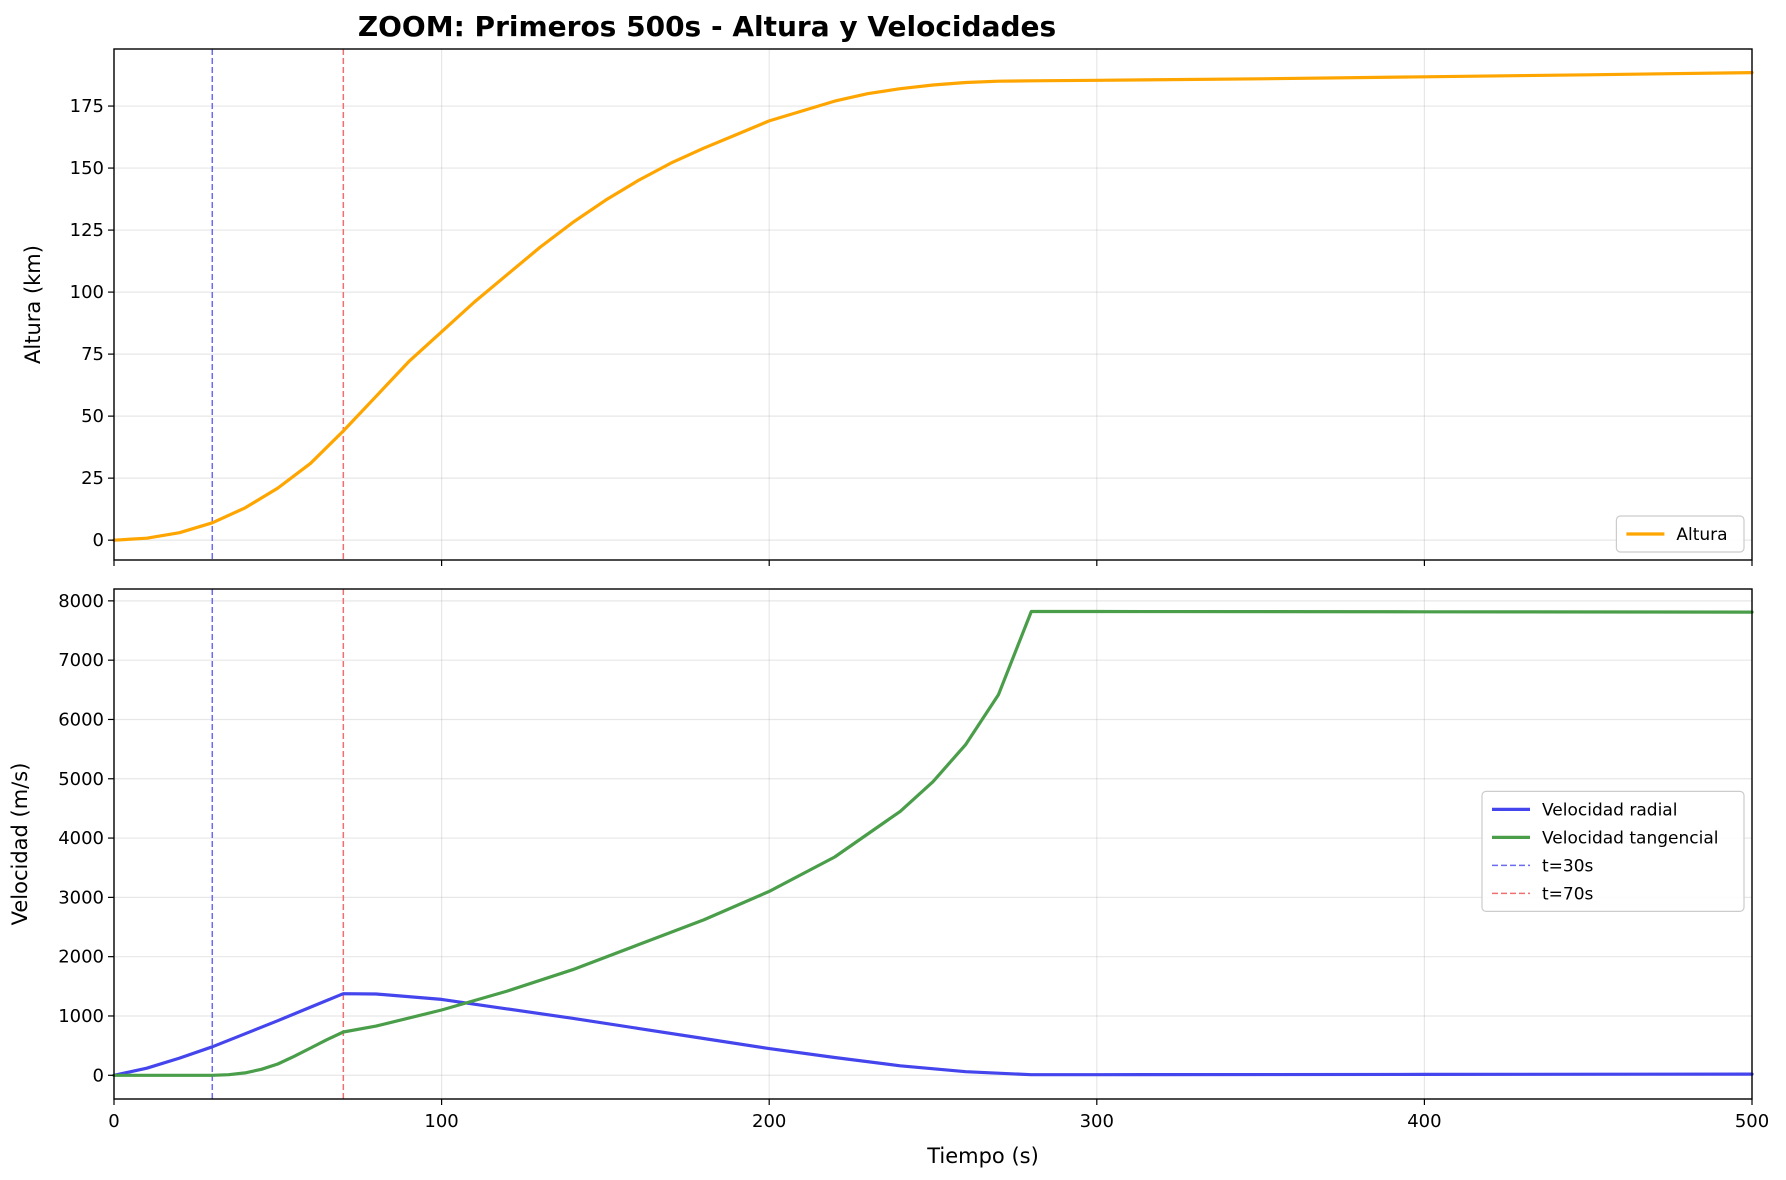 Image resolution: width=1786 pixels, height=1180 pixels. Describe the element at coordinates (1097, 1121) in the screenshot. I see `x-tick-label: 300` at that location.